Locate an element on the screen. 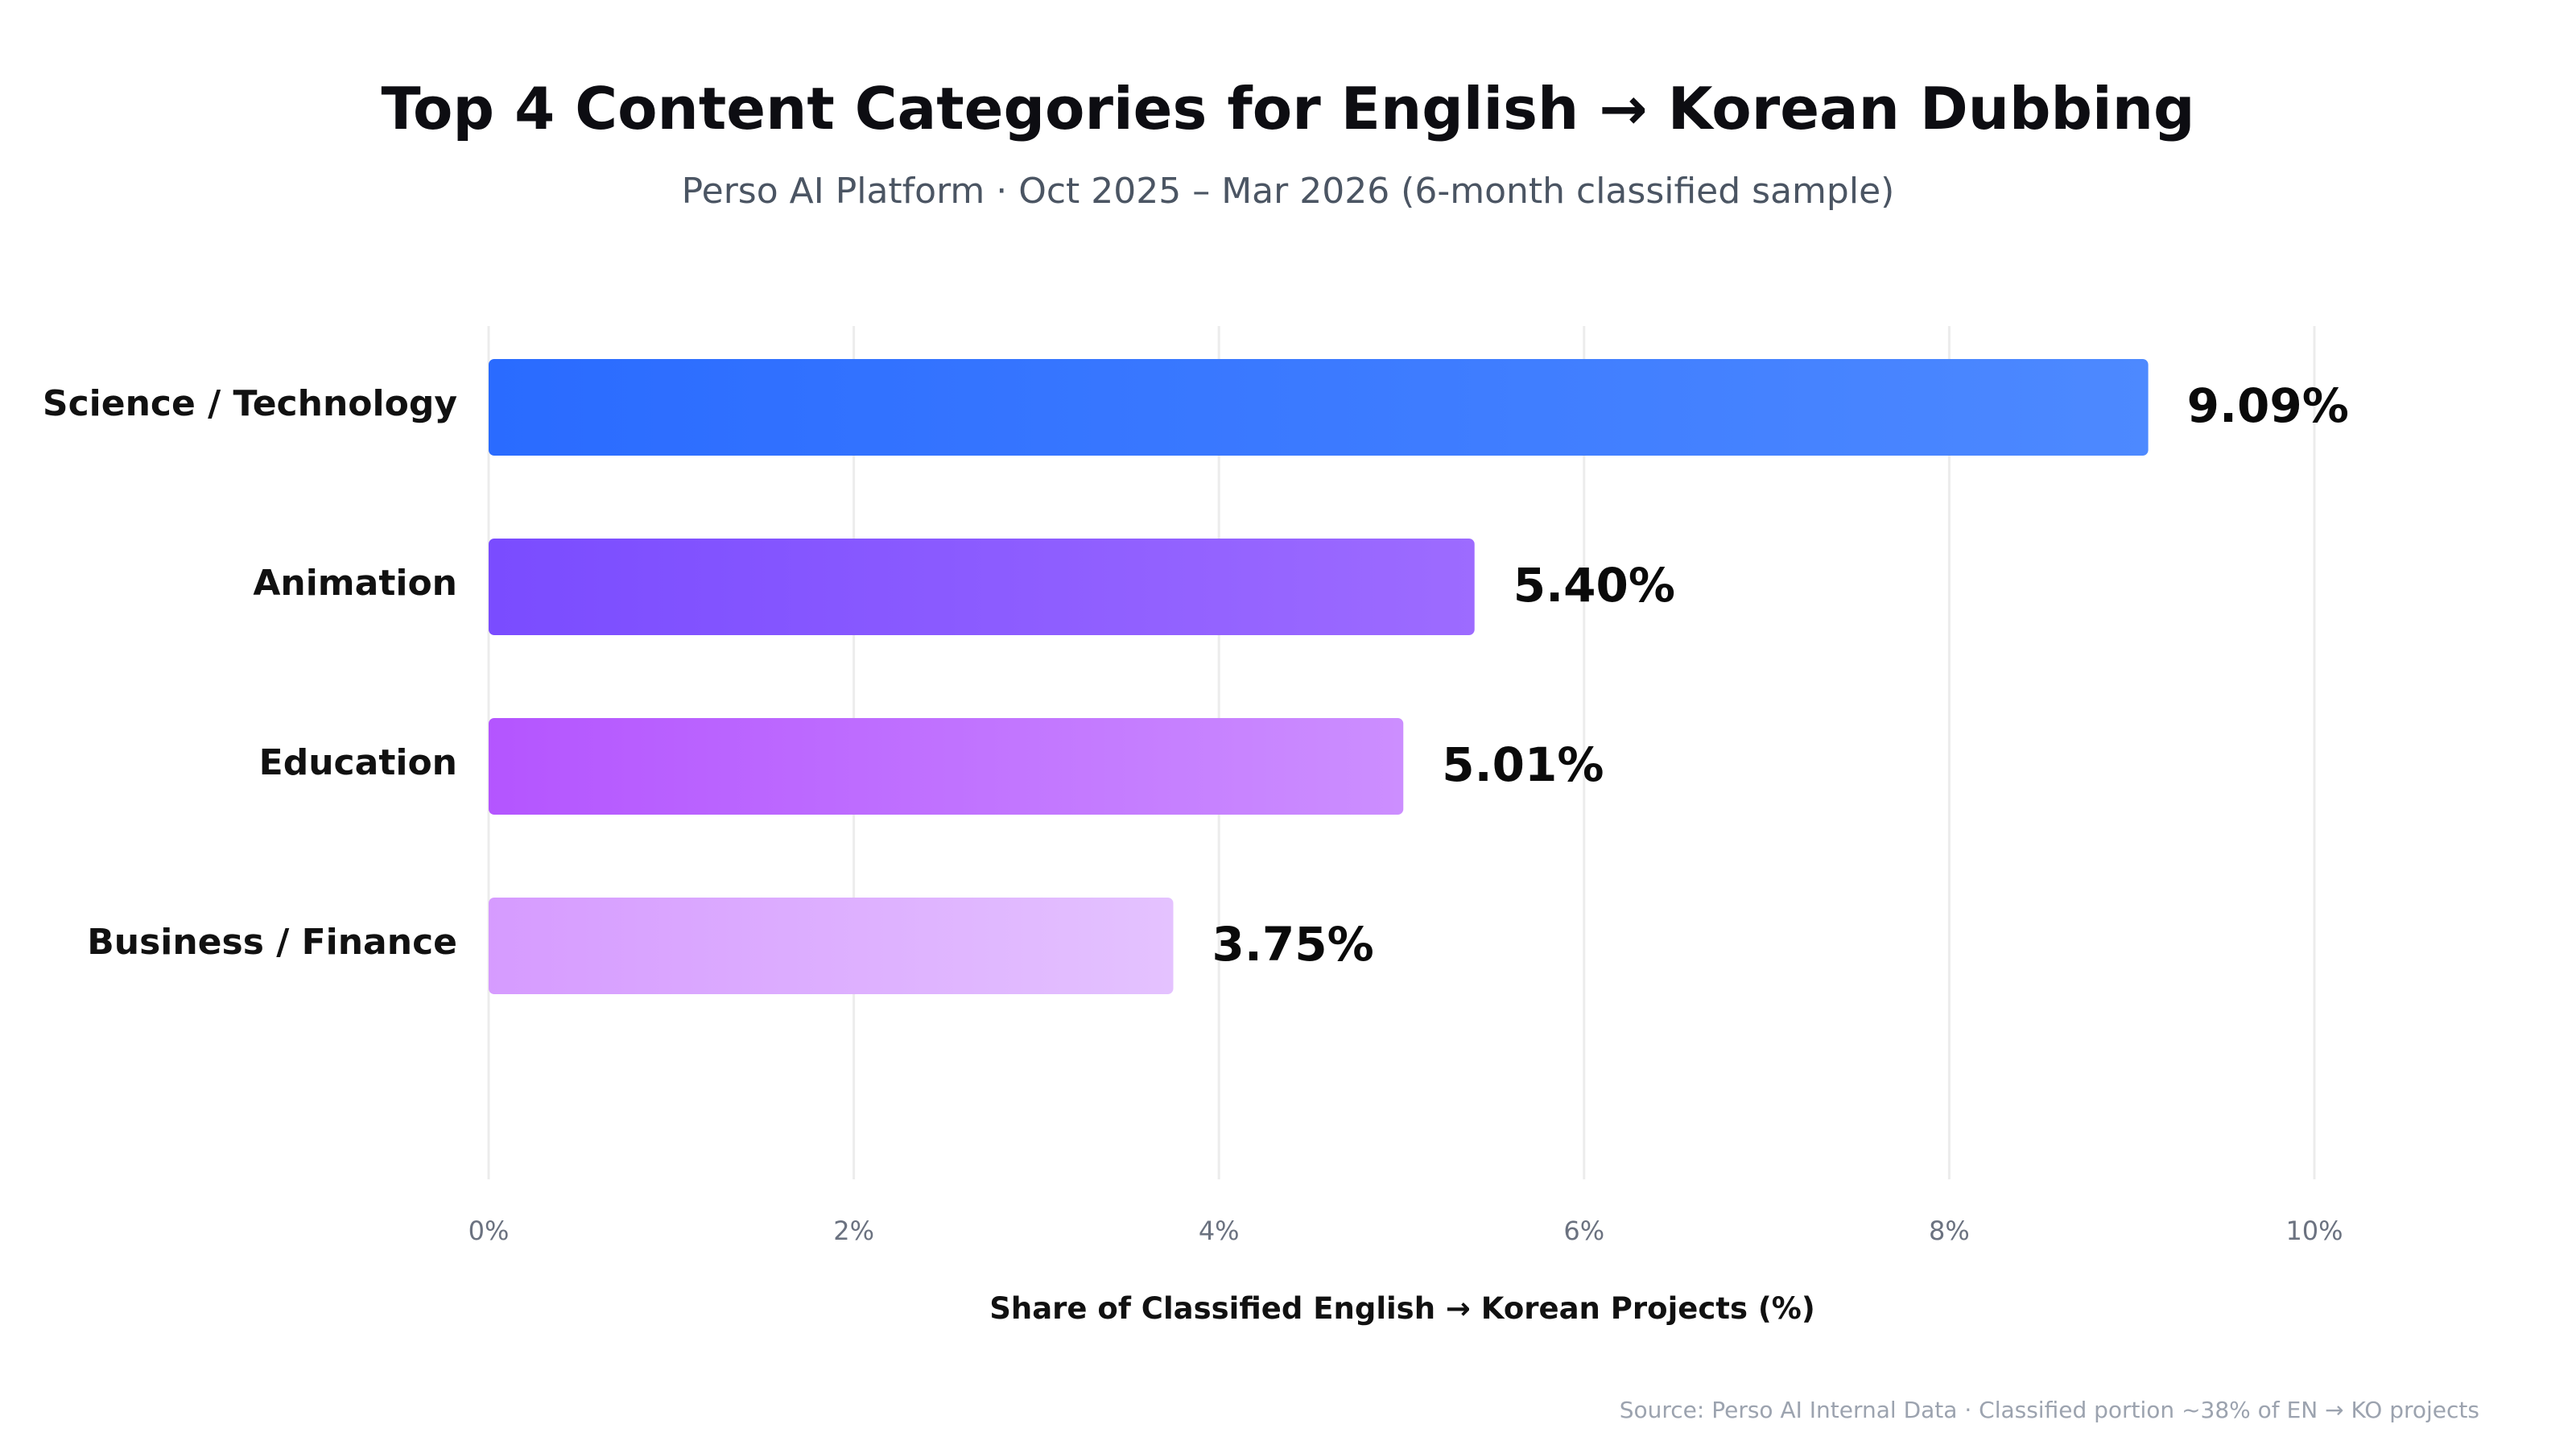 This screenshot has width=2576, height=1449. value-label: 3.75% is located at coordinates (1293, 944).